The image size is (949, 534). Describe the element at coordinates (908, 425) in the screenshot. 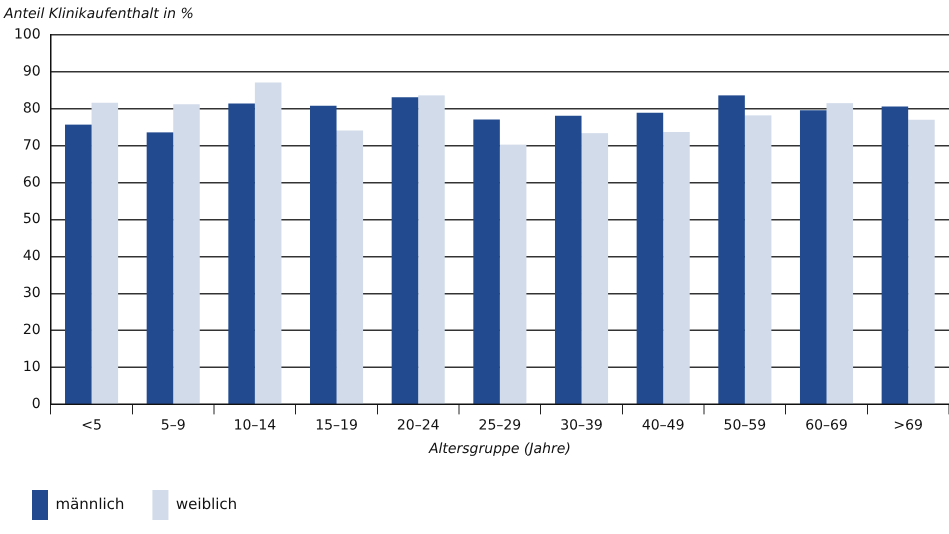

I see `x-tick-label: >69` at that location.